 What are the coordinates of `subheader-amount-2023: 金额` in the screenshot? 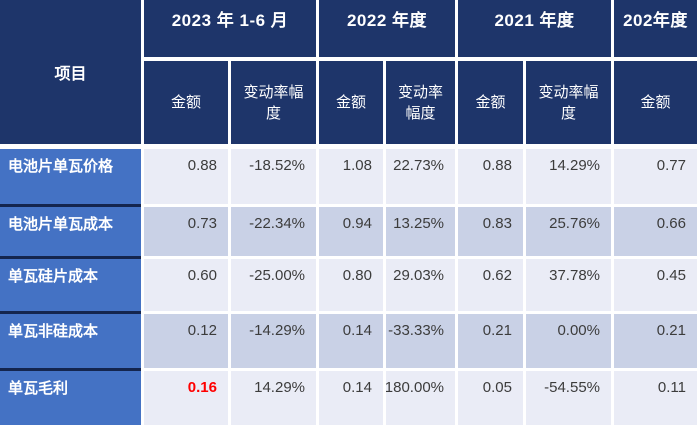 It's located at (186, 105).